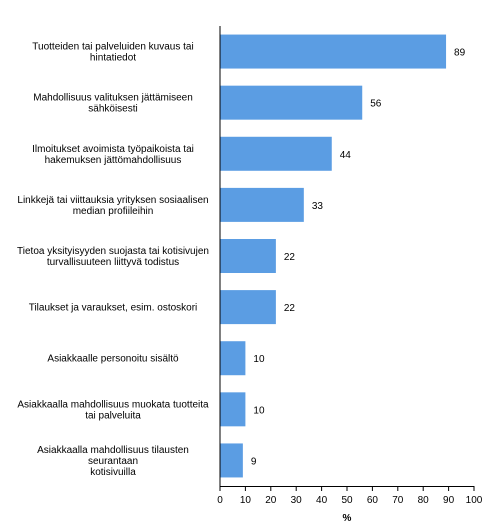  Describe the element at coordinates (460, 53) in the screenshot. I see `value-label: 89` at that location.